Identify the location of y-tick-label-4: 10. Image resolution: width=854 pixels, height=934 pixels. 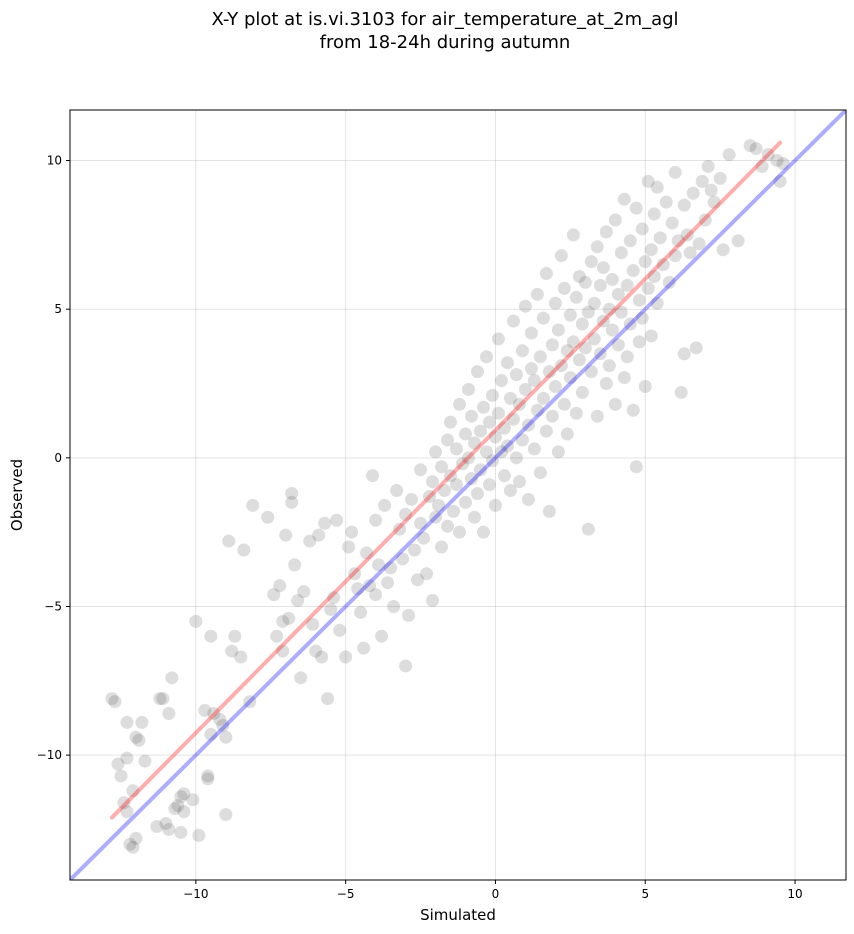
(54, 161).